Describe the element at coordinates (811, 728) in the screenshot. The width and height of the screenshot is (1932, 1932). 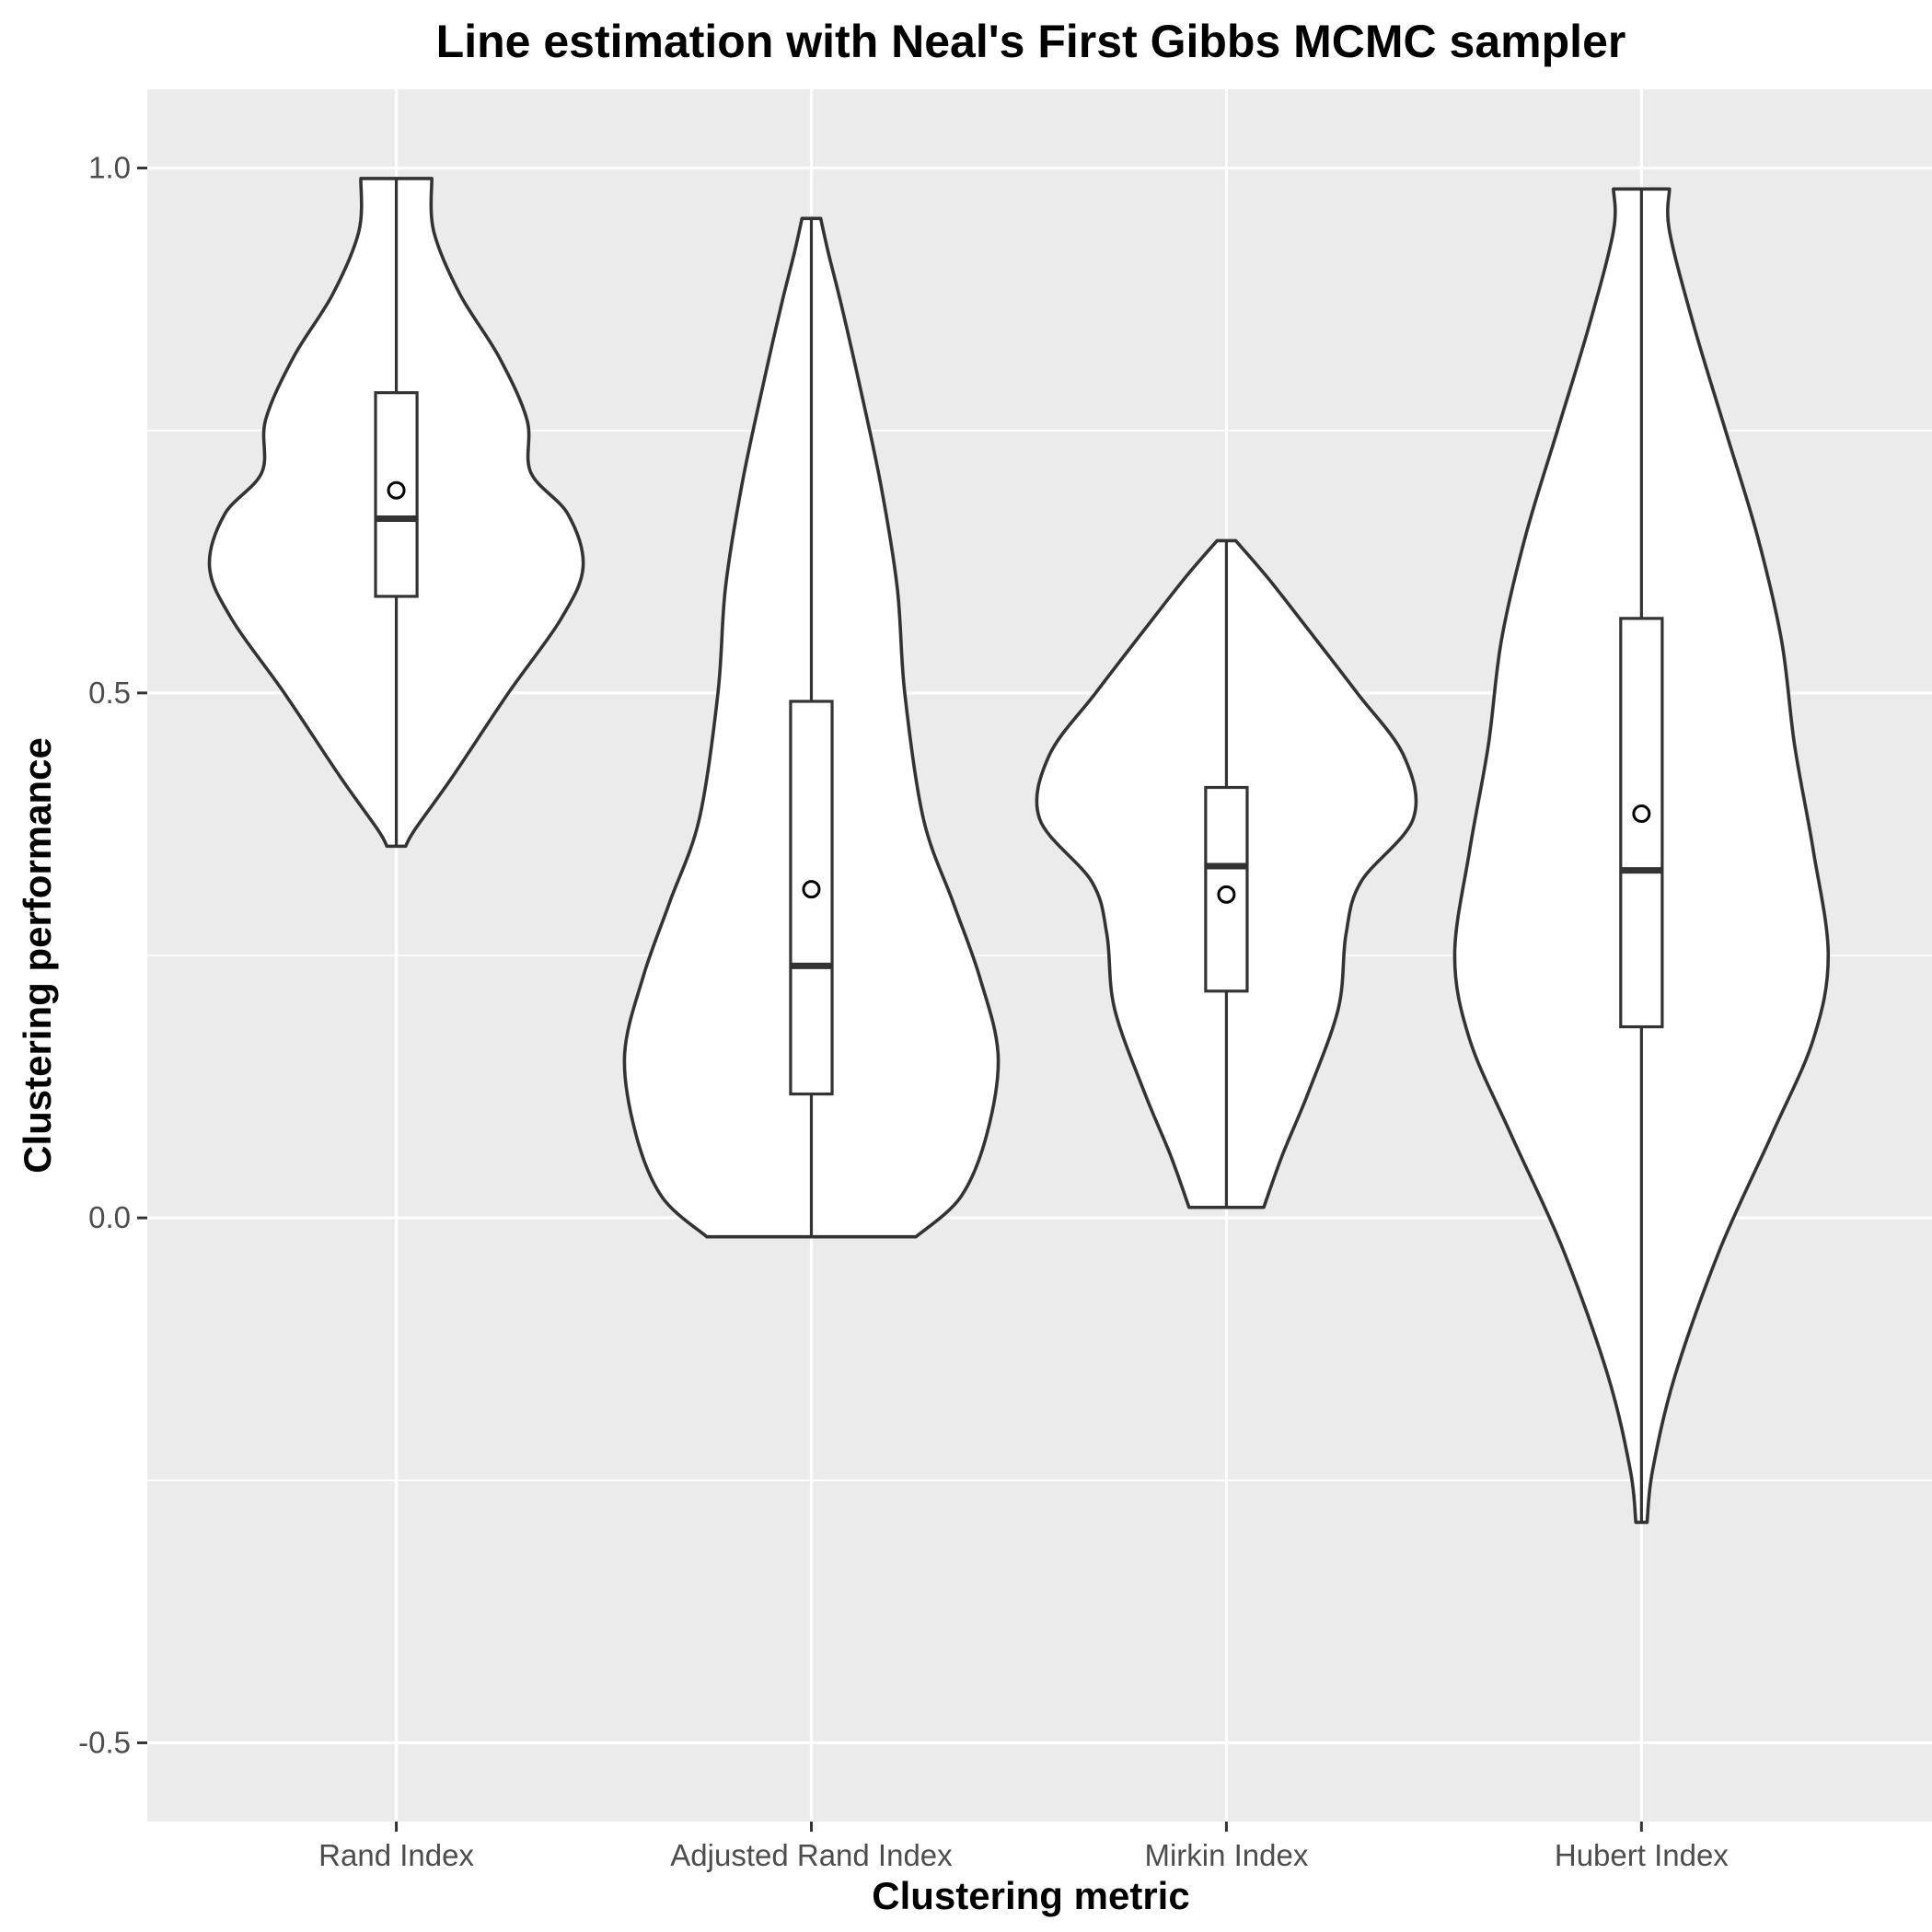
I see `violin-group-adjusted-rand-index` at that location.